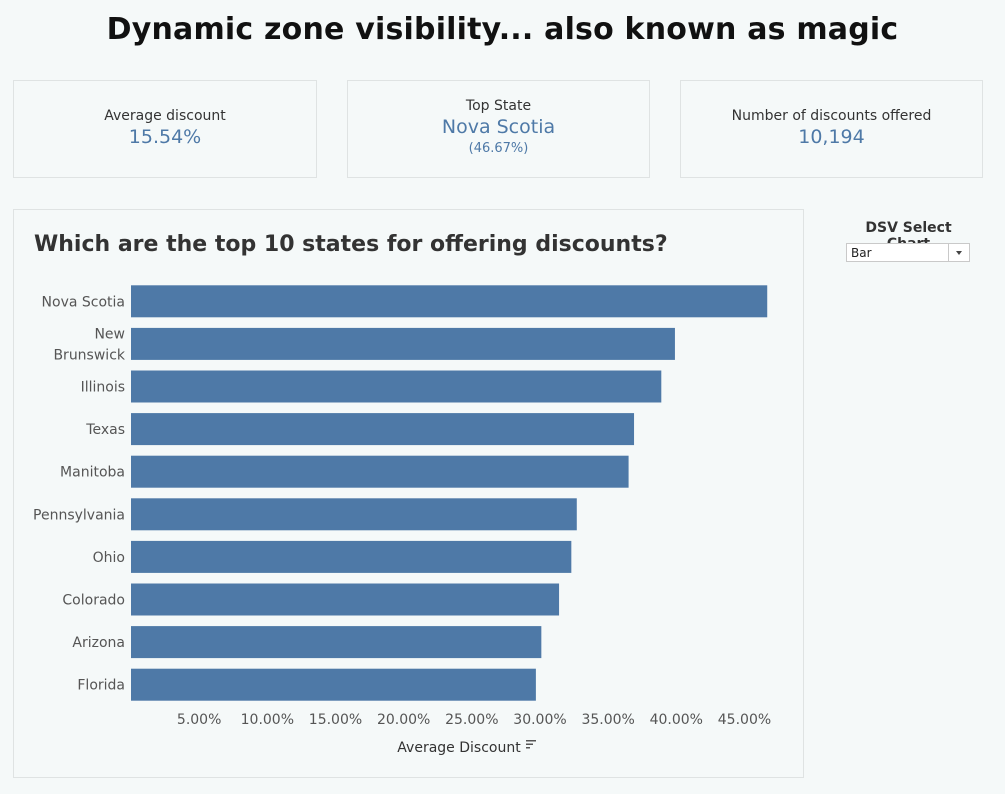 The height and width of the screenshot is (794, 1005). Describe the element at coordinates (165, 137) in the screenshot. I see `kpi-value: 15.54%` at that location.